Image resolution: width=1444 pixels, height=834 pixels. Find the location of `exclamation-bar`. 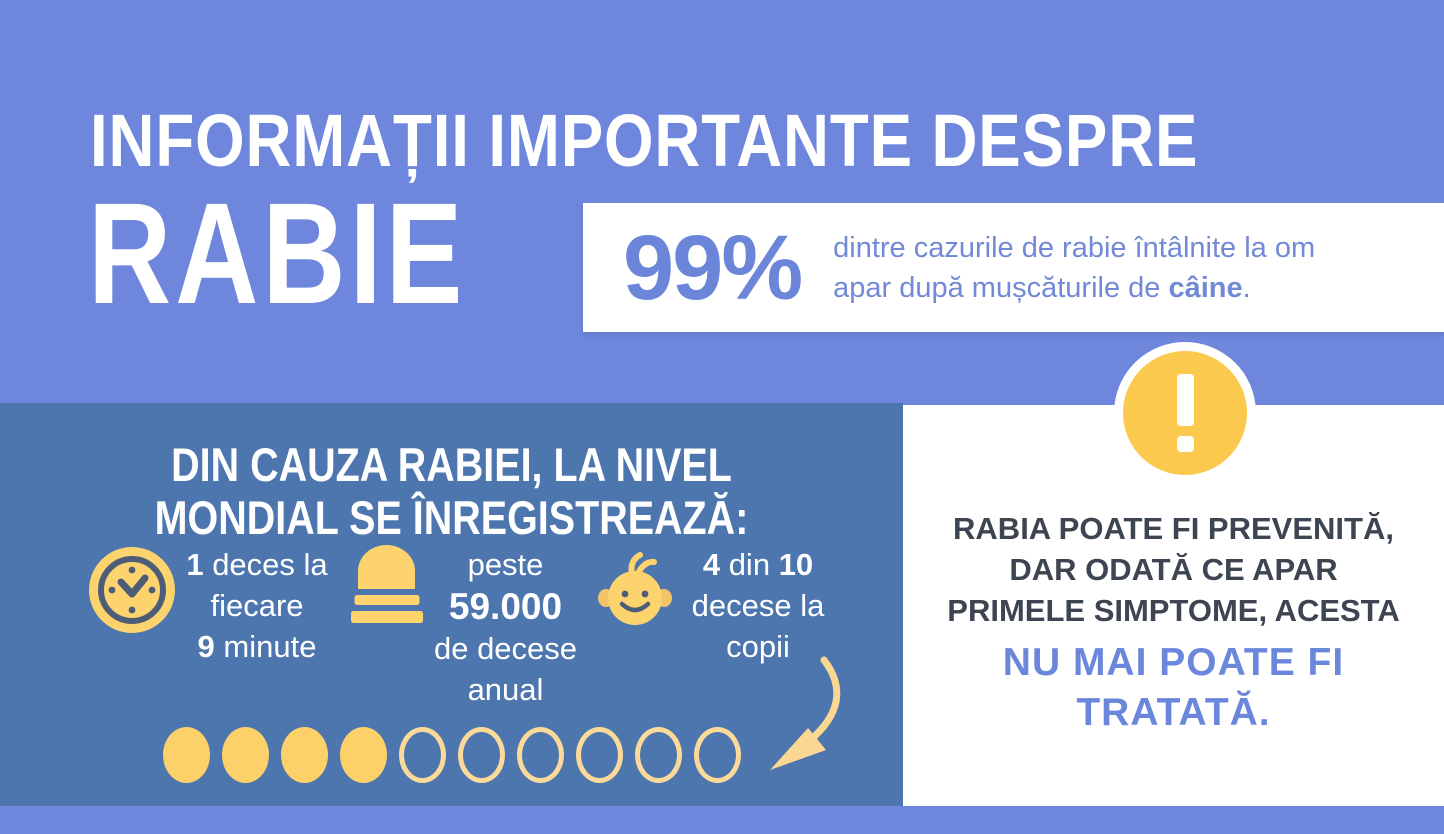

exclamation-bar is located at coordinates (1185, 400).